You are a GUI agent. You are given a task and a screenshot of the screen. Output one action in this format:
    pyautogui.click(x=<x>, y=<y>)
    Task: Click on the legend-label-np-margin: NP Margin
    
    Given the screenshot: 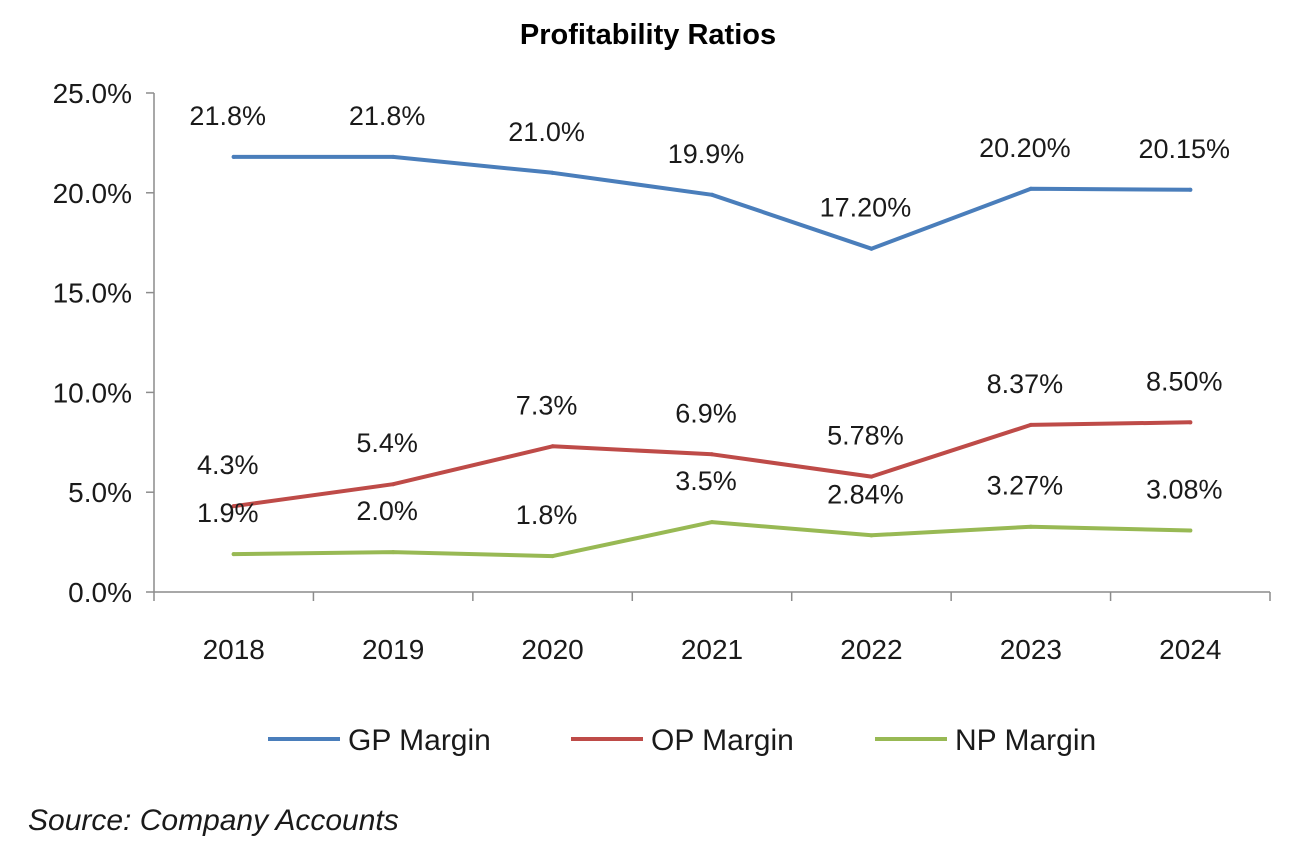 What is the action you would take?
    pyautogui.click(x=1025, y=740)
    